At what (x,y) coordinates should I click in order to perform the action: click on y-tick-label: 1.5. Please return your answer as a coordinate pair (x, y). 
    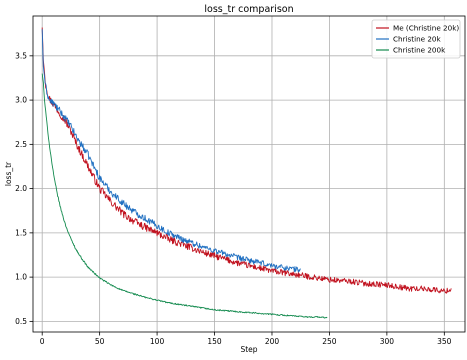
    Looking at the image, I should click on (21, 232).